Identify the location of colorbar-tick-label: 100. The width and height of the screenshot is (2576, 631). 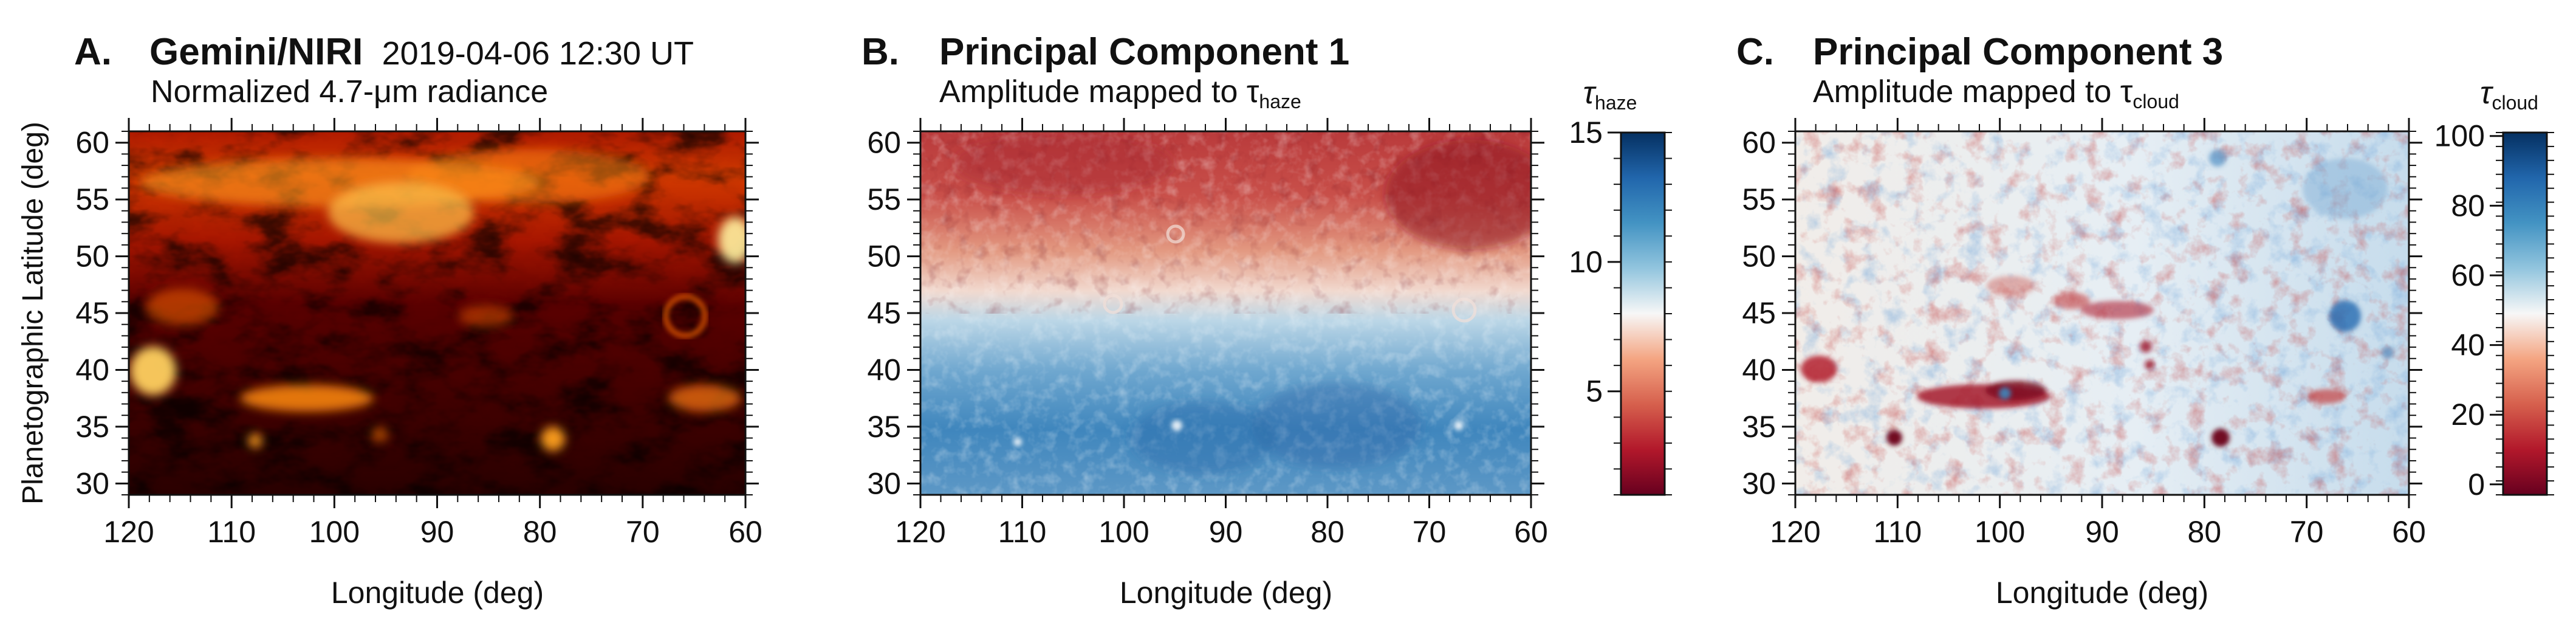
(2459, 136).